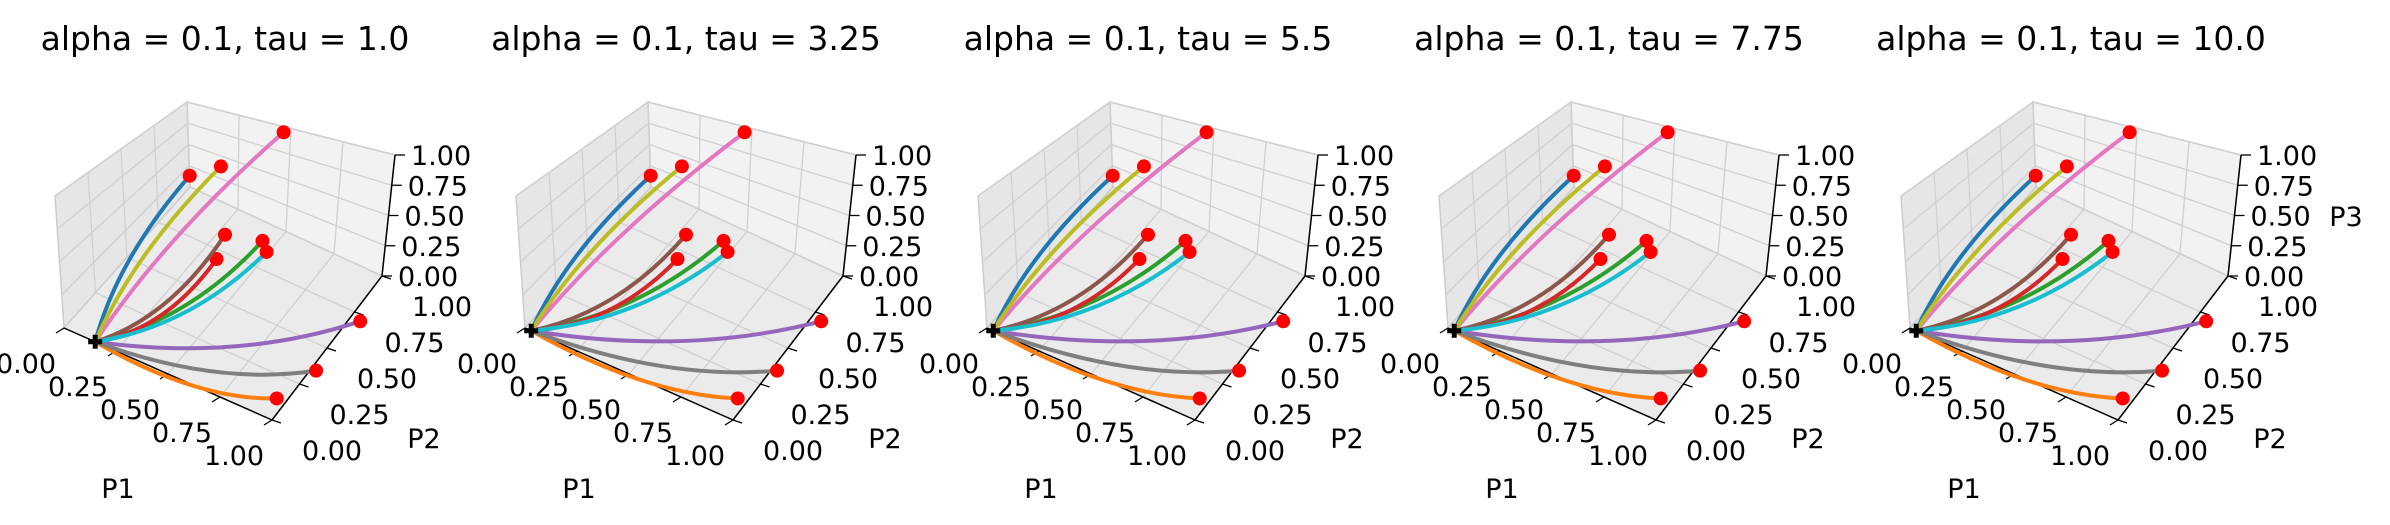 The height and width of the screenshot is (525, 2390). I want to click on y-tick-label: 1.00, so click(442, 307).